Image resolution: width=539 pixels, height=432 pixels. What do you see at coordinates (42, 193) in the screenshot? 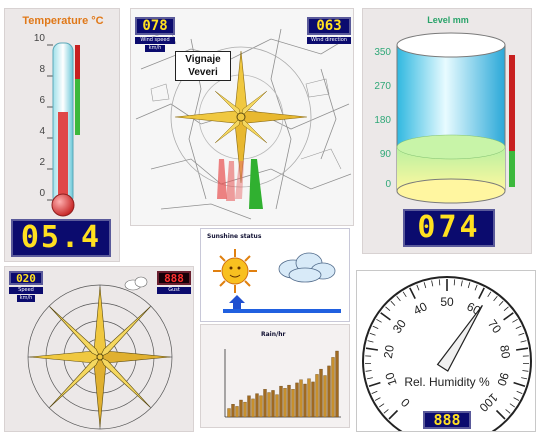
I see `temp-tick-0: 0` at bounding box center [42, 193].